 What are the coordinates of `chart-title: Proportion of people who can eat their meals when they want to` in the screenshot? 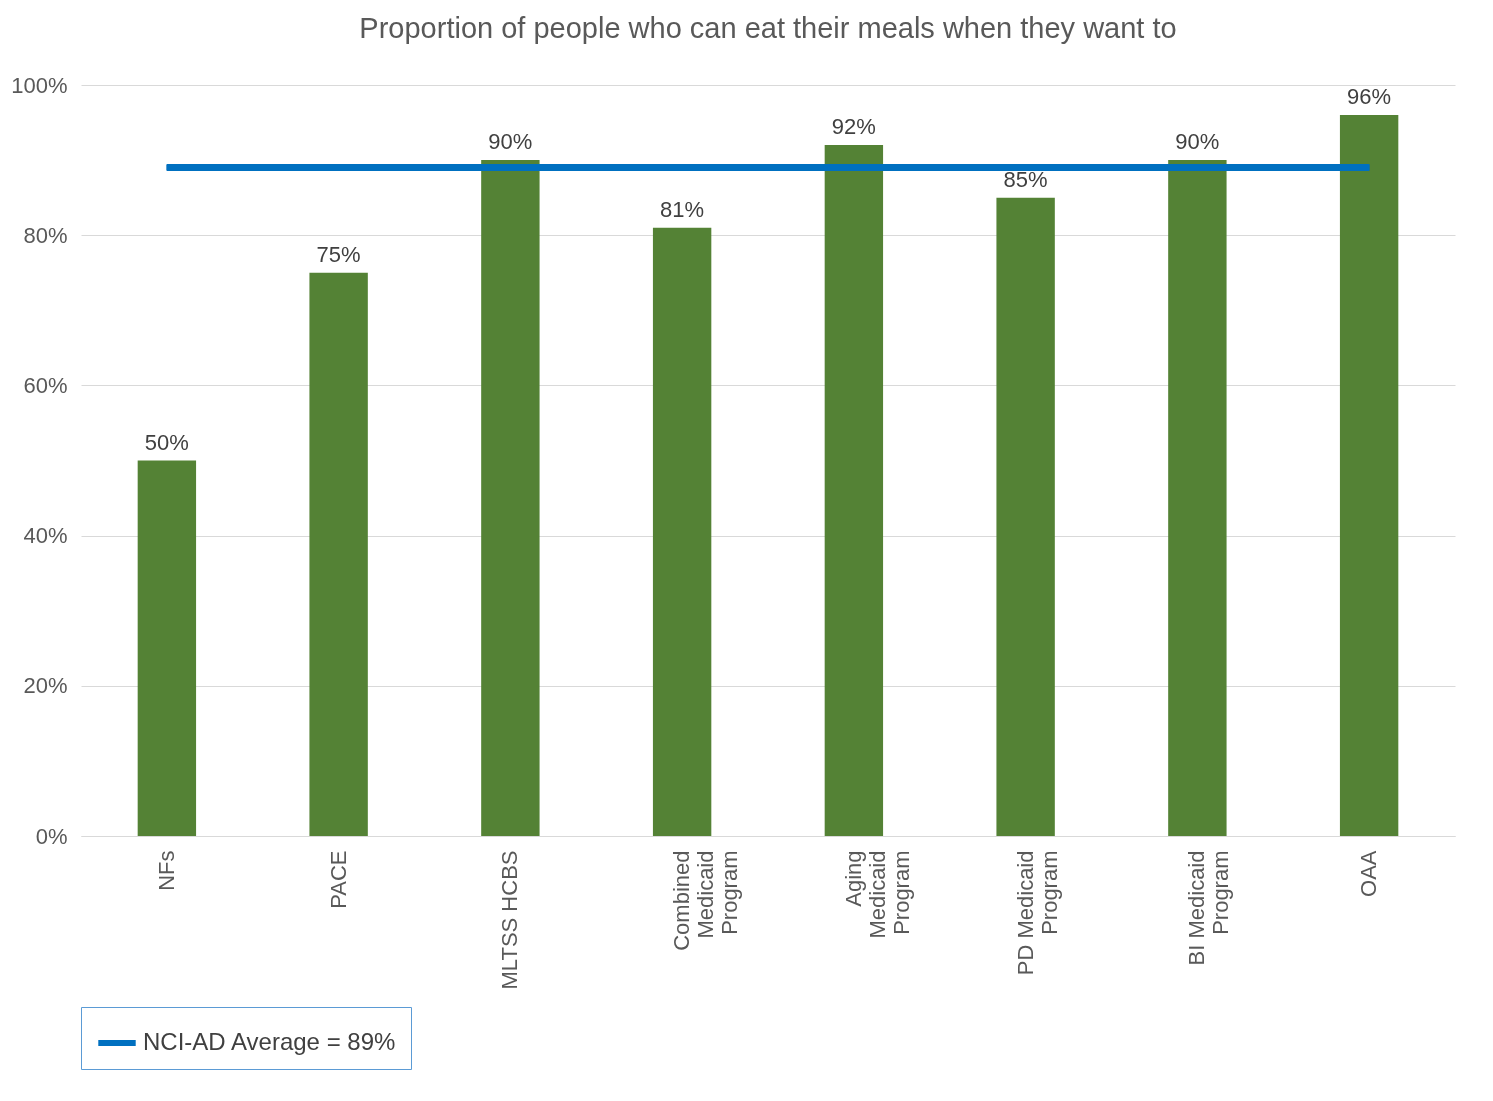 It's located at (768, 28).